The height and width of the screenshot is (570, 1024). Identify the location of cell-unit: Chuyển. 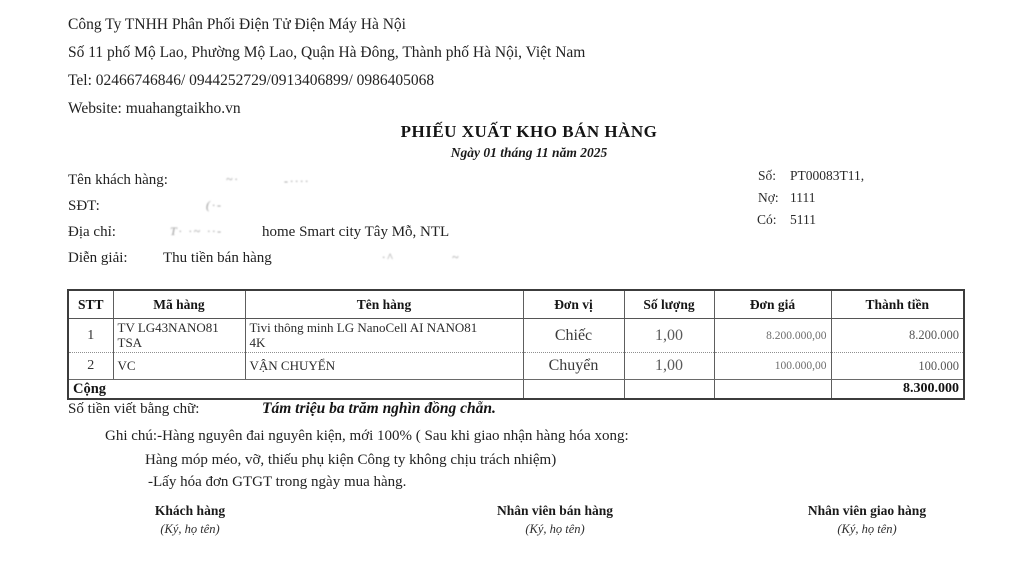
(573, 366).